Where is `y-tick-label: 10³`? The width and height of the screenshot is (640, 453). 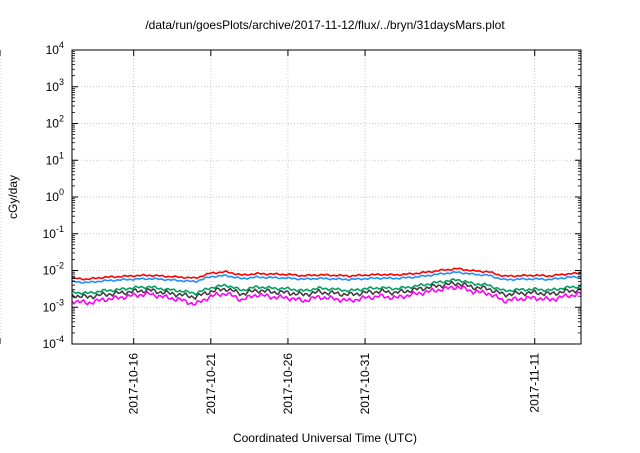 y-tick-label: 10³ is located at coordinates (55, 85).